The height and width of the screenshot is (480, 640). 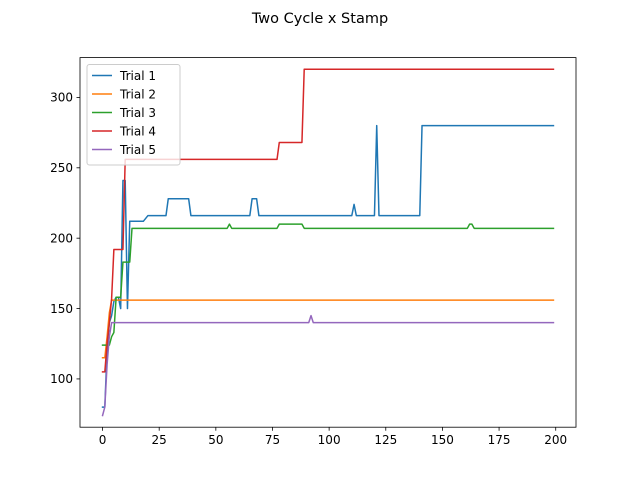 I want to click on x-axis: 0 25 50 75 100 125 150 175 200, so click(x=333, y=437).